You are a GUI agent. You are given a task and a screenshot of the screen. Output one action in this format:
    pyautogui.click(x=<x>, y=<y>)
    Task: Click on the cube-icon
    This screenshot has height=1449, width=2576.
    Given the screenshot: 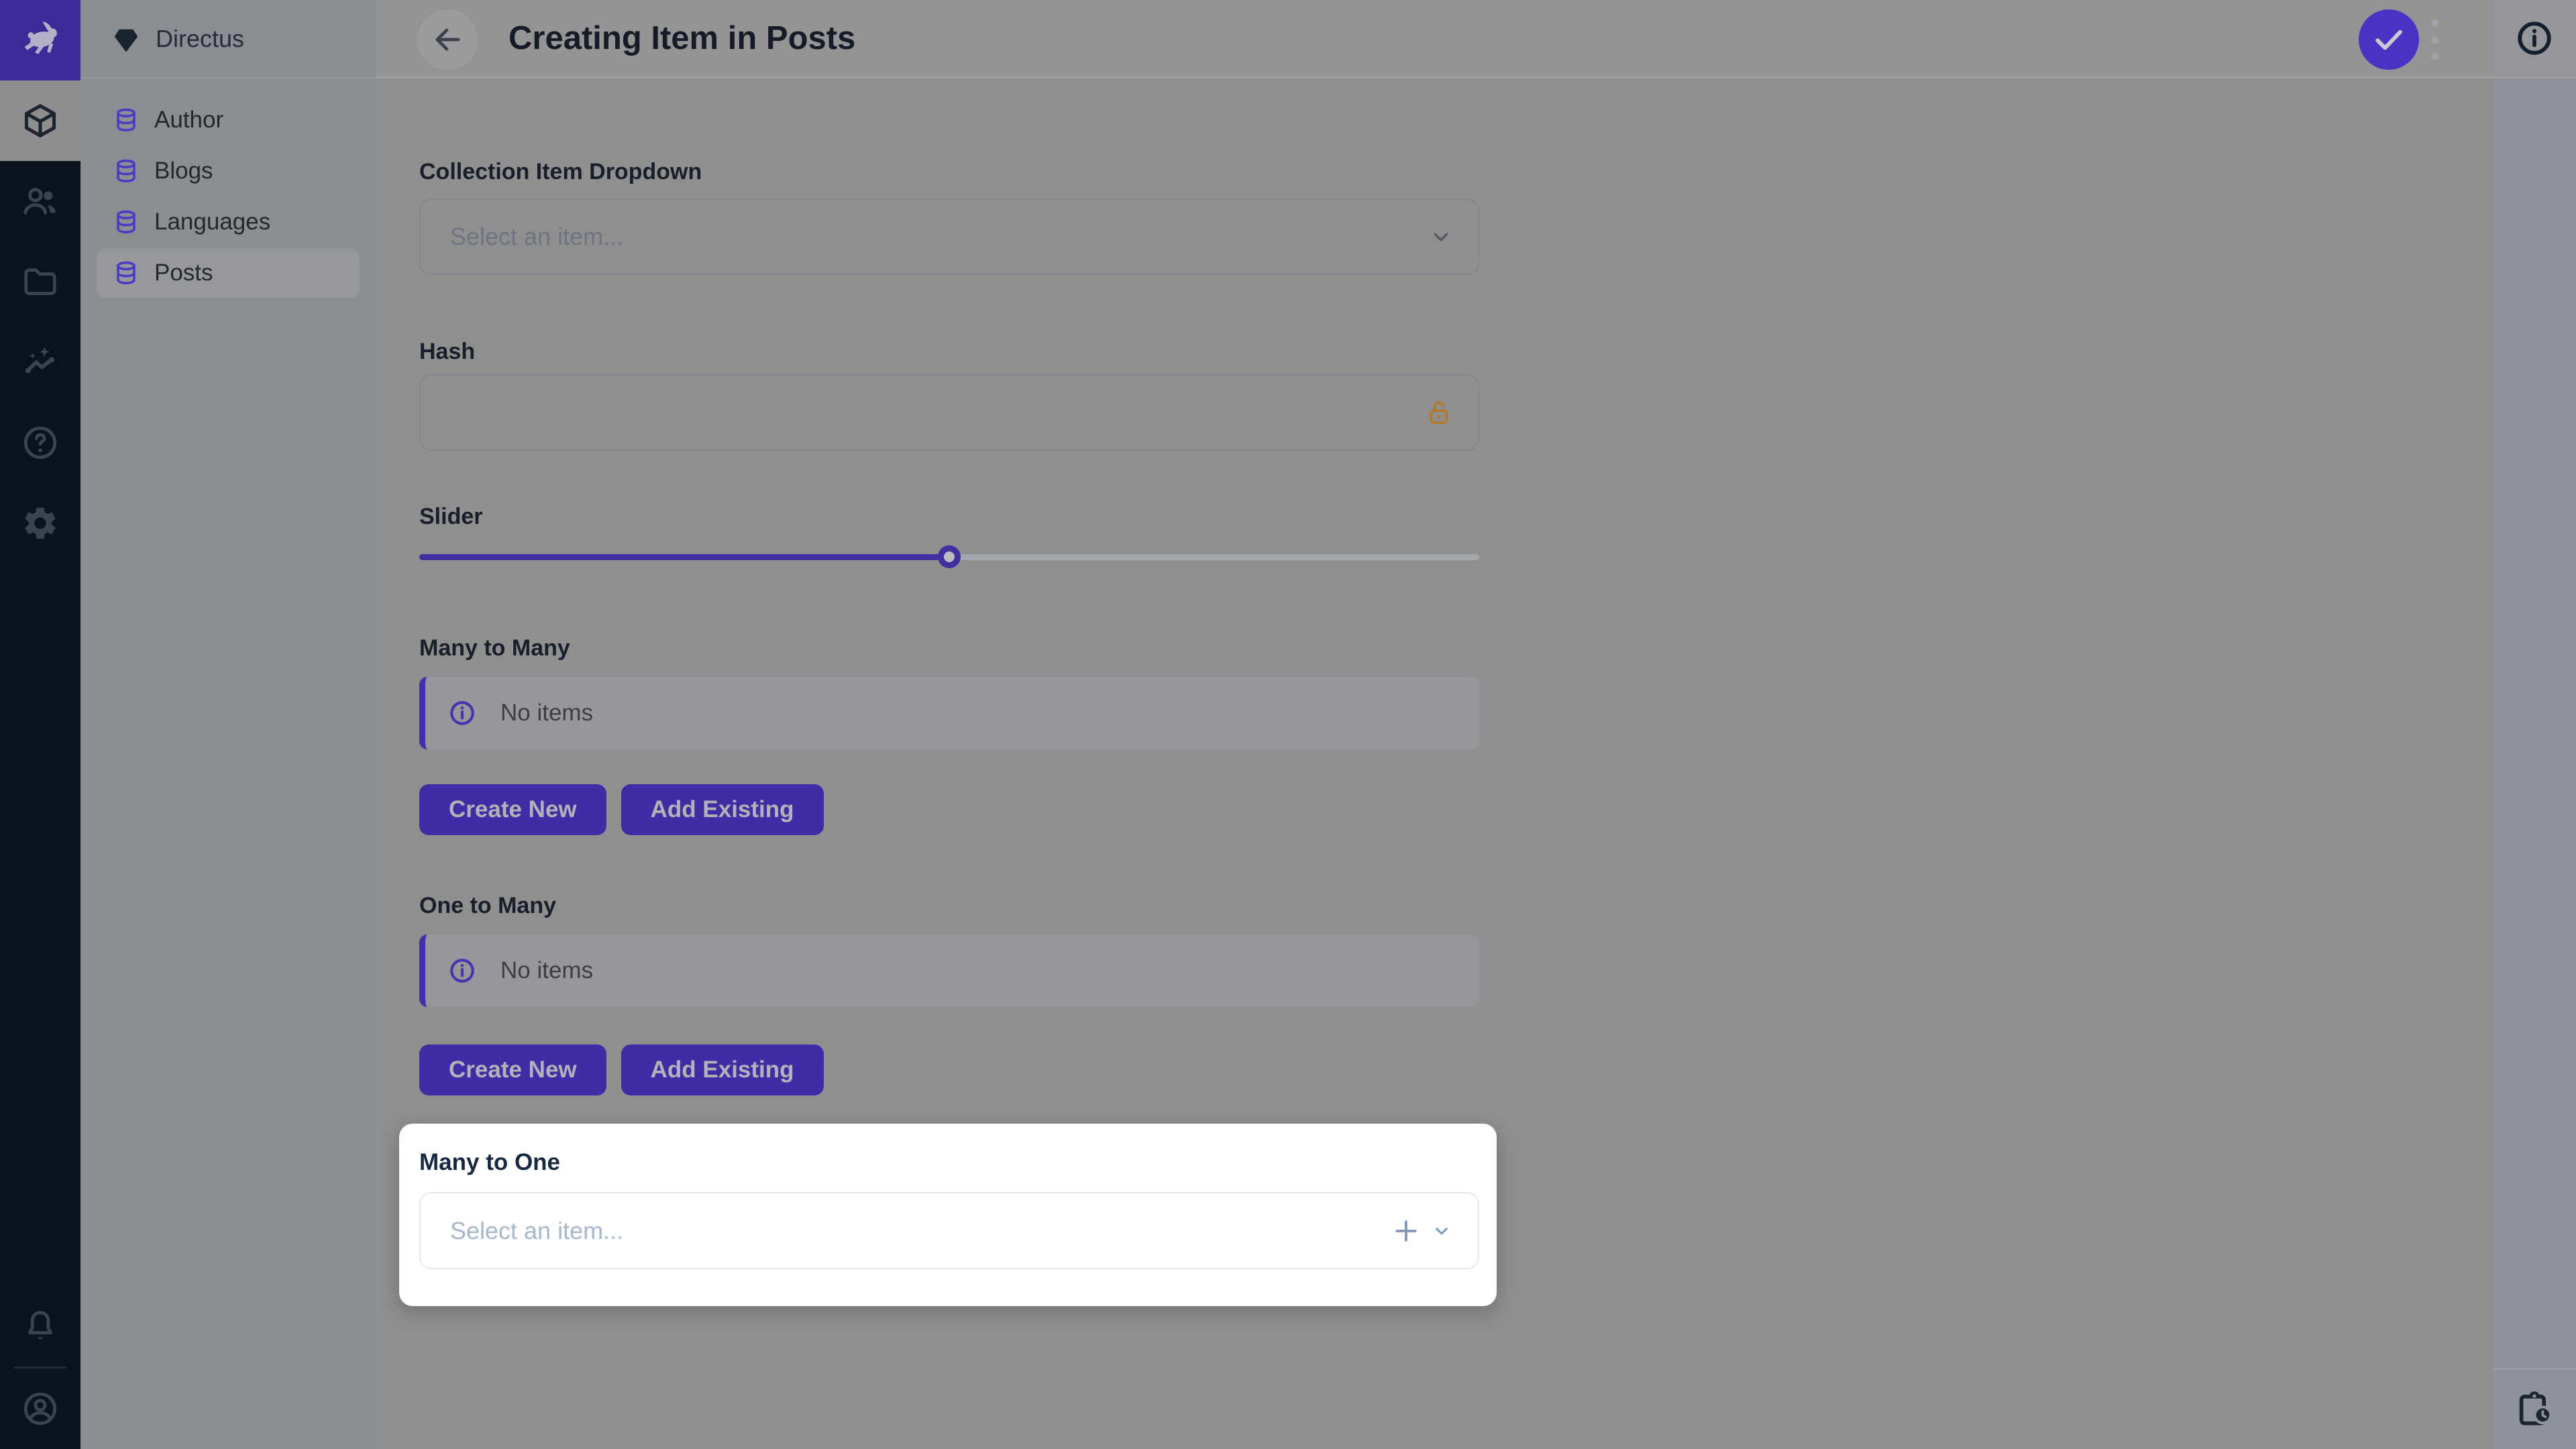 What is the action you would take?
    pyautogui.click(x=40, y=121)
    